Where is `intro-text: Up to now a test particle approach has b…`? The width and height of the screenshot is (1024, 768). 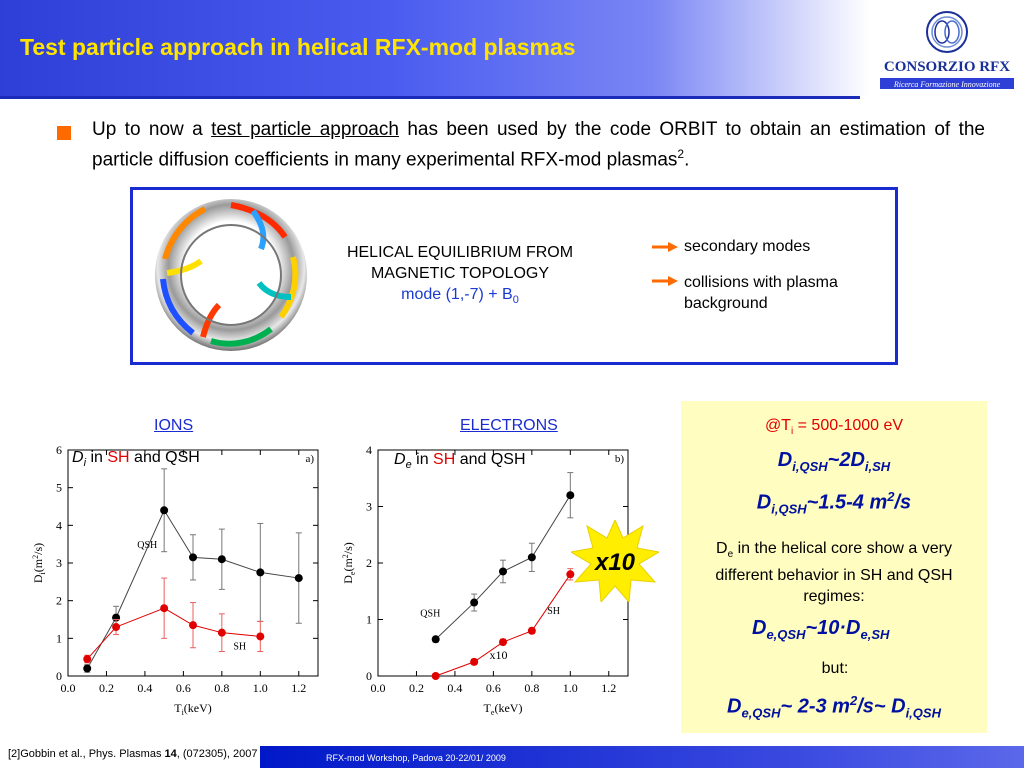
intro-text: Up to now a test particle approach has b… is located at coordinates (538, 144).